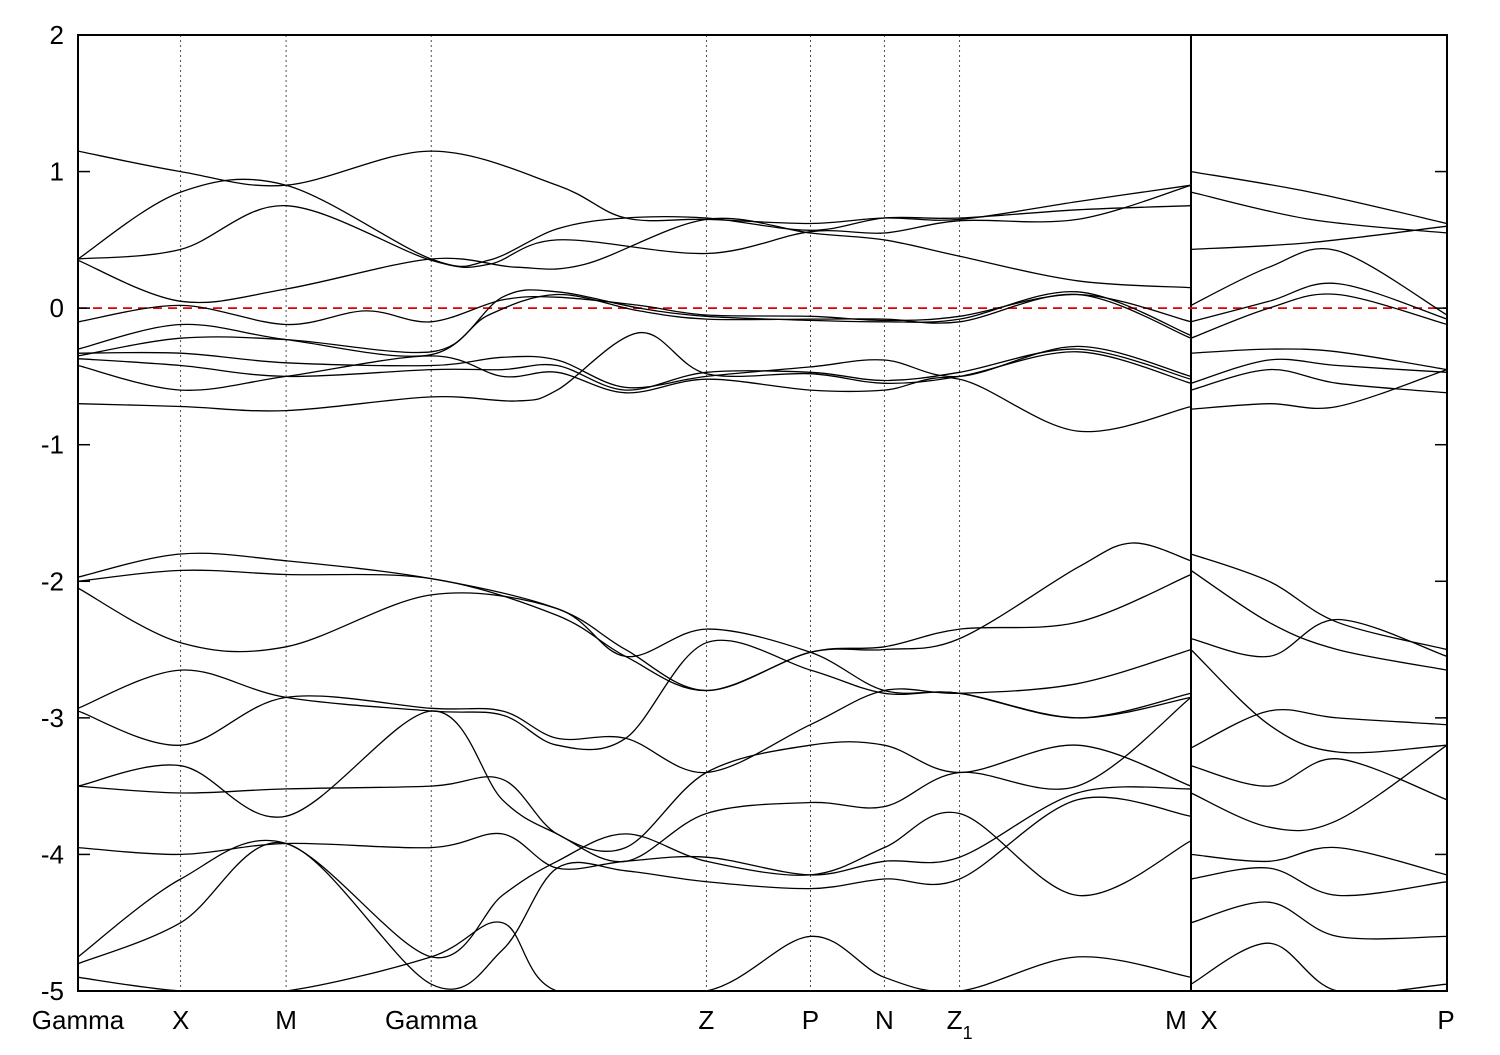 The height and width of the screenshot is (1055, 1500). What do you see at coordinates (52, 991) in the screenshot?
I see `y-tick-label: -5` at bounding box center [52, 991].